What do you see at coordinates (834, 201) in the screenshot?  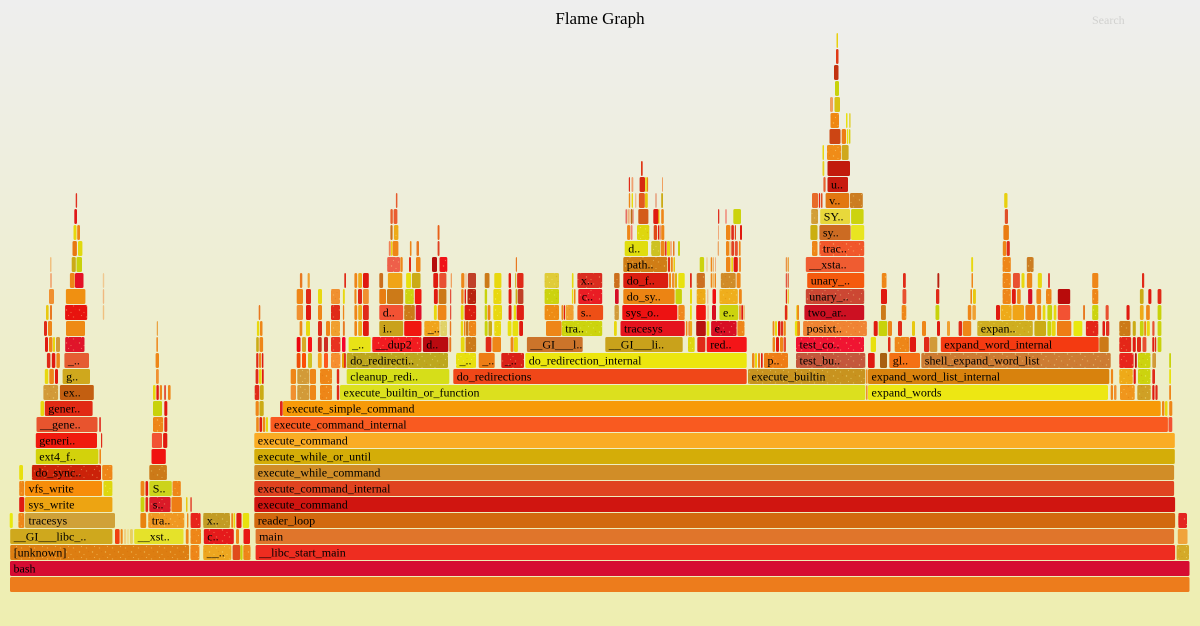 I see `svg-text: v..` at bounding box center [834, 201].